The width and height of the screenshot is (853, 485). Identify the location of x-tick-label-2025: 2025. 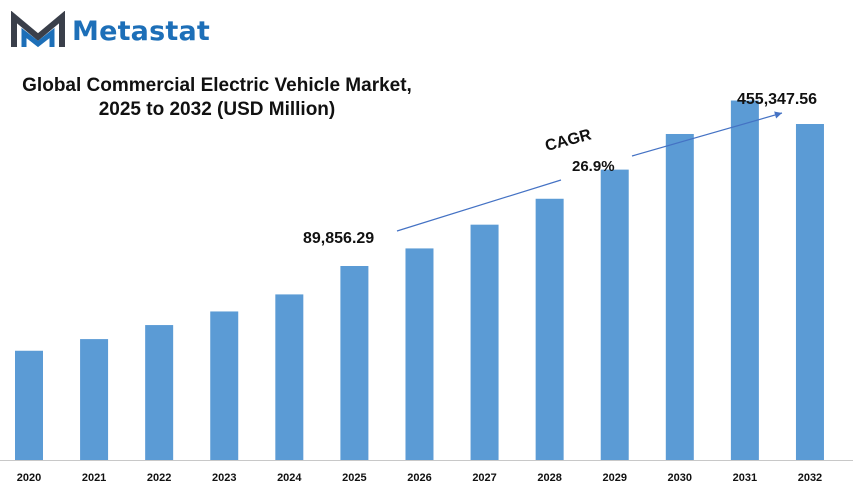
(354, 478).